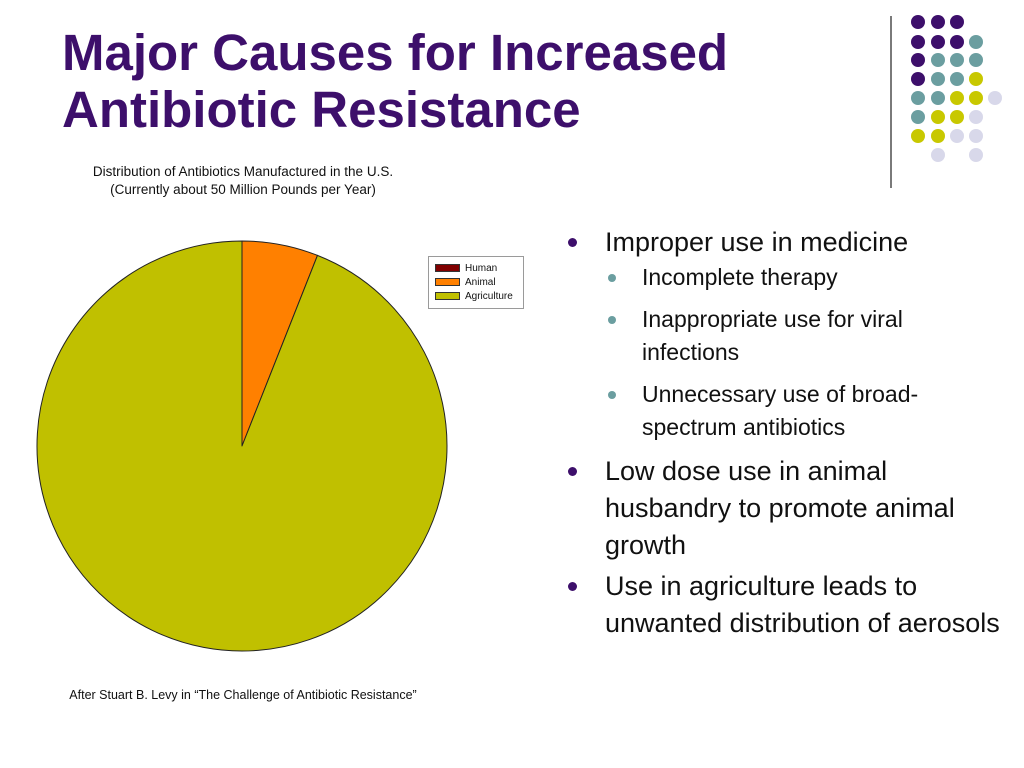 This screenshot has height=768, width=1024. I want to click on legend-swatch-animal, so click(447, 282).